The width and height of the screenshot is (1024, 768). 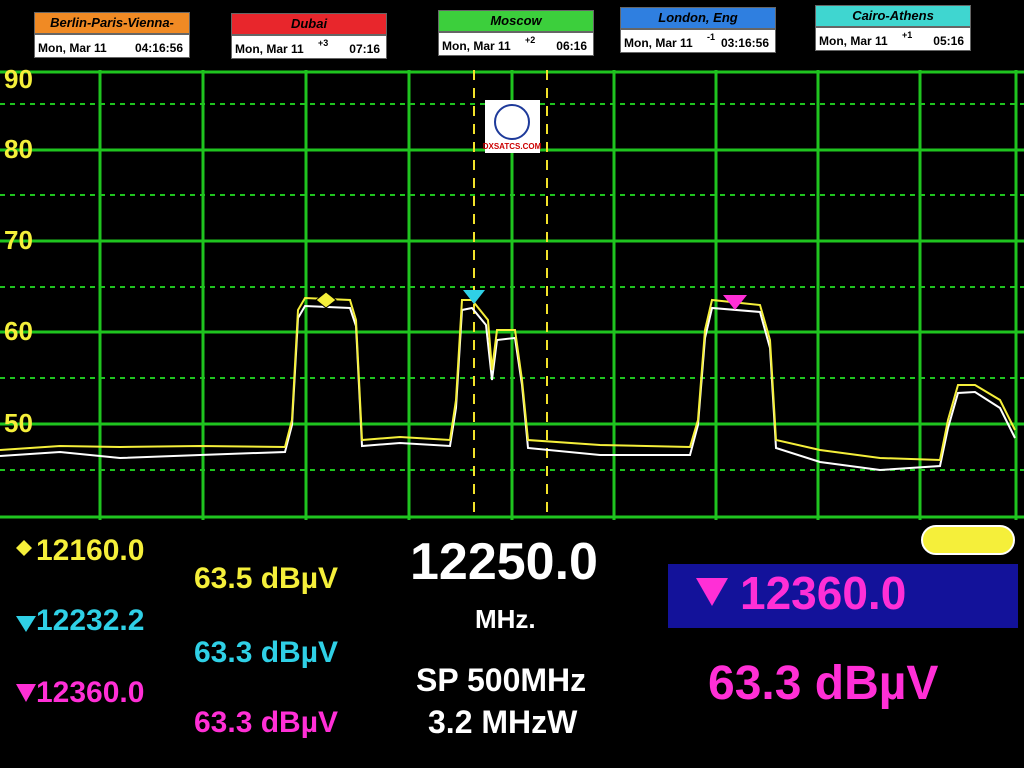 I want to click on time: 03:16:56, so click(x=744, y=43).